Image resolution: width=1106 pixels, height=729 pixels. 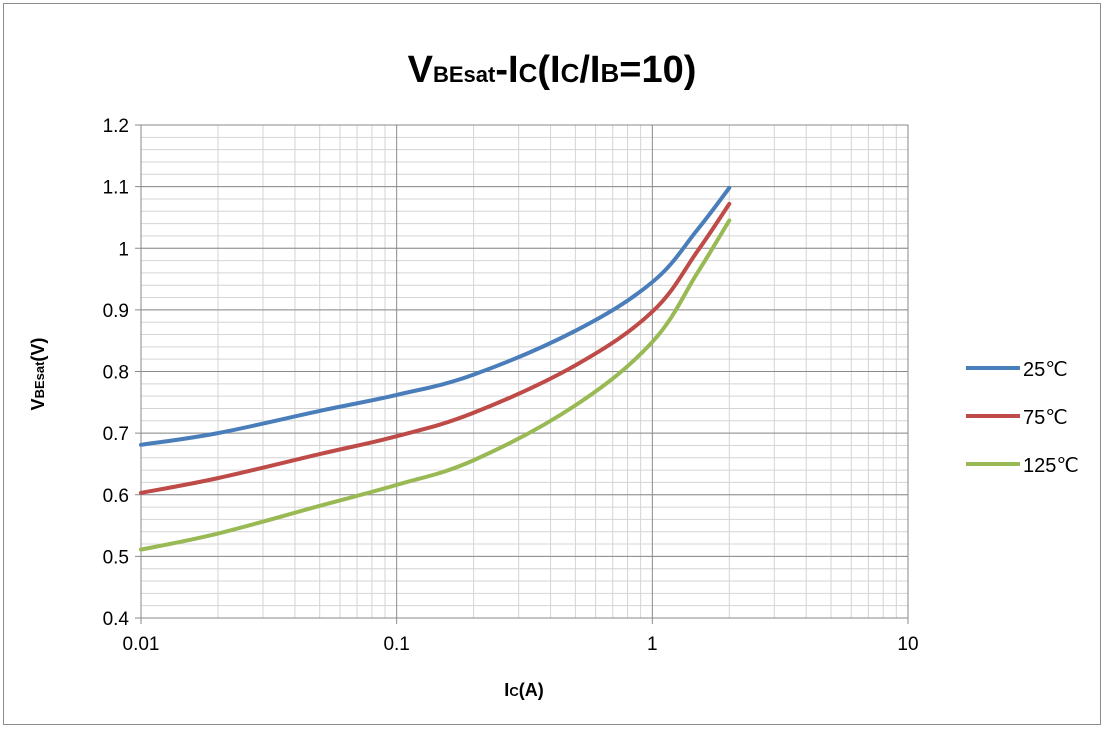 I want to click on y-tick-label: 0.7, so click(x=116, y=434).